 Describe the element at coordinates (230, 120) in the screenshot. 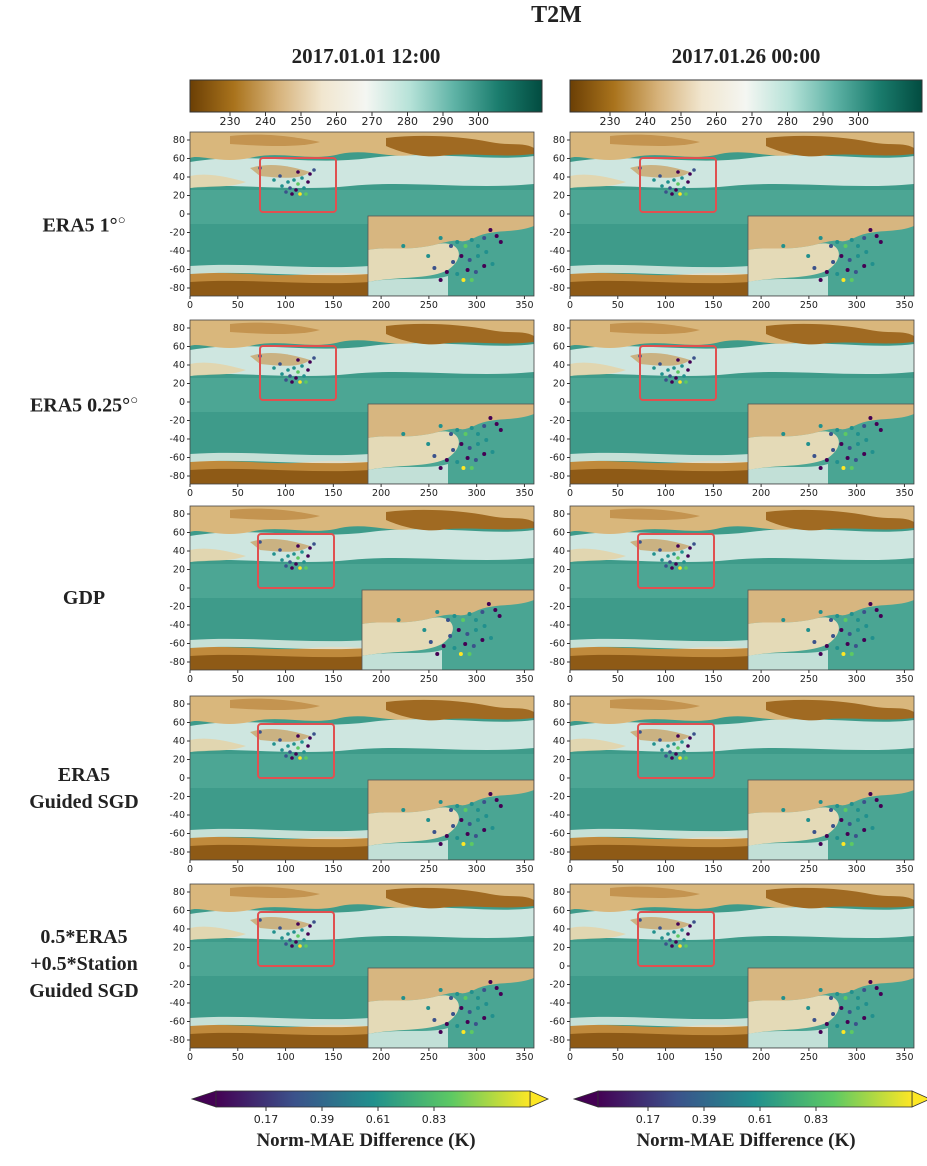

I see `colorbar-tick-label: 230` at that location.